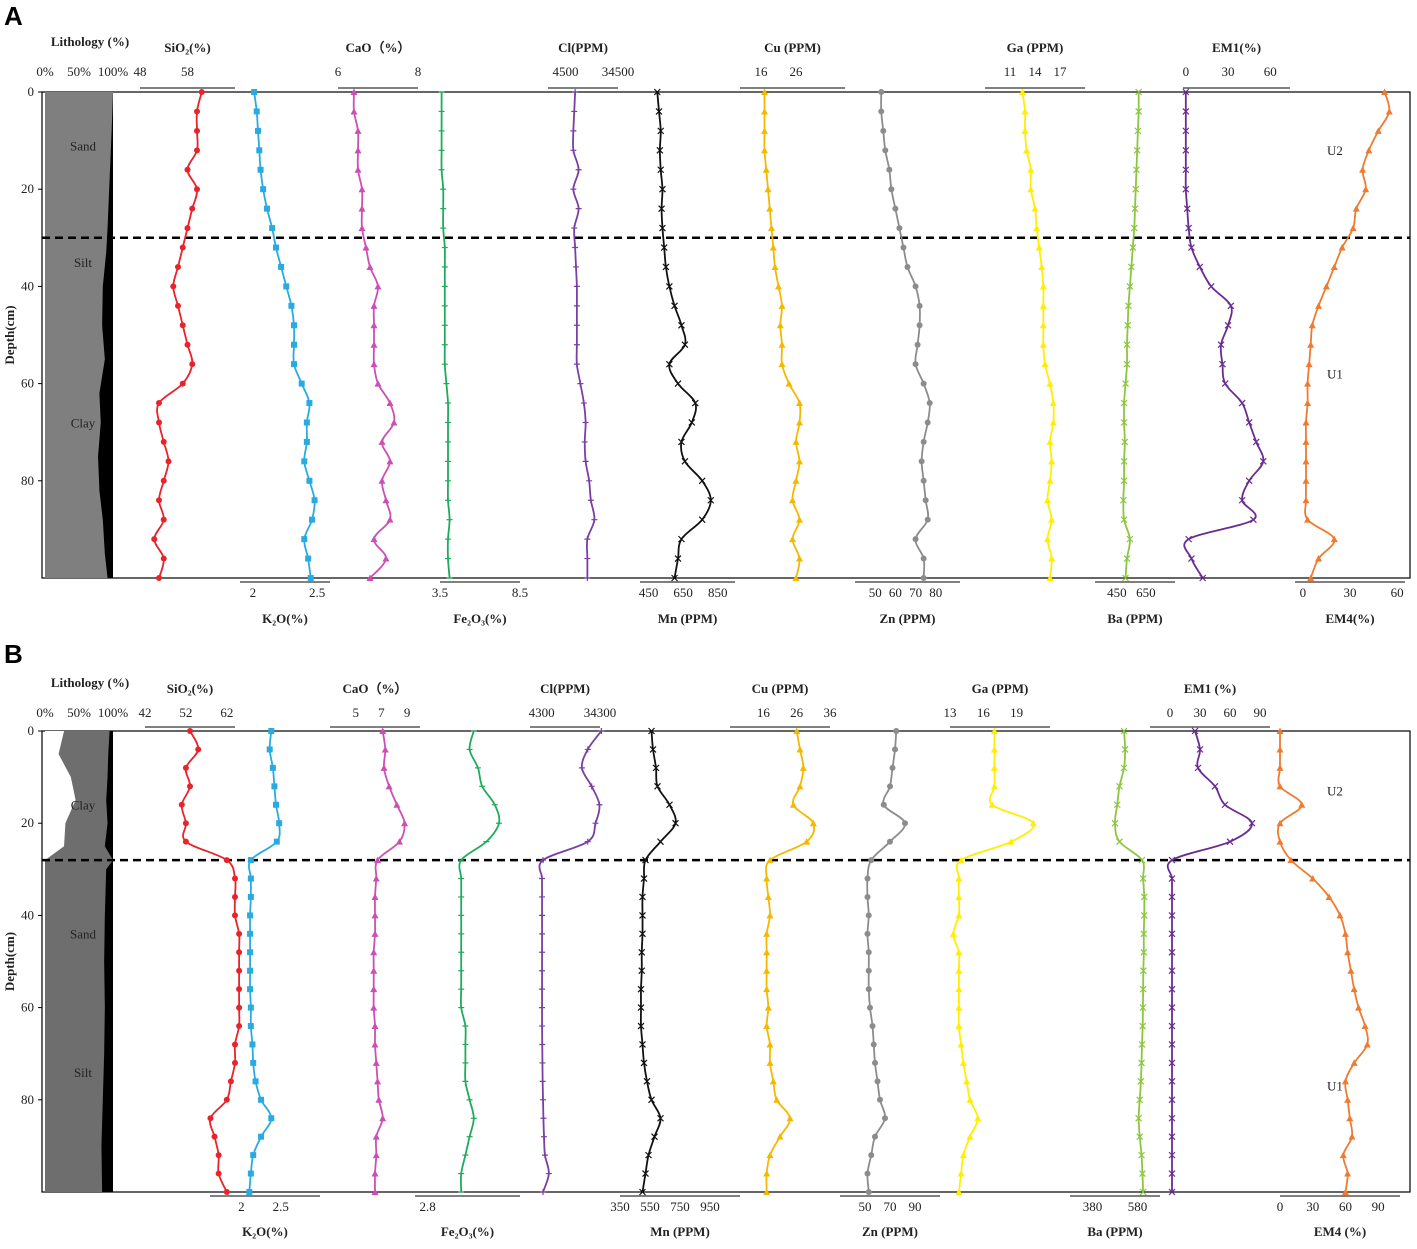 This screenshot has width=1417, height=1249. I want to click on unit-label: U2, so click(1335, 791).